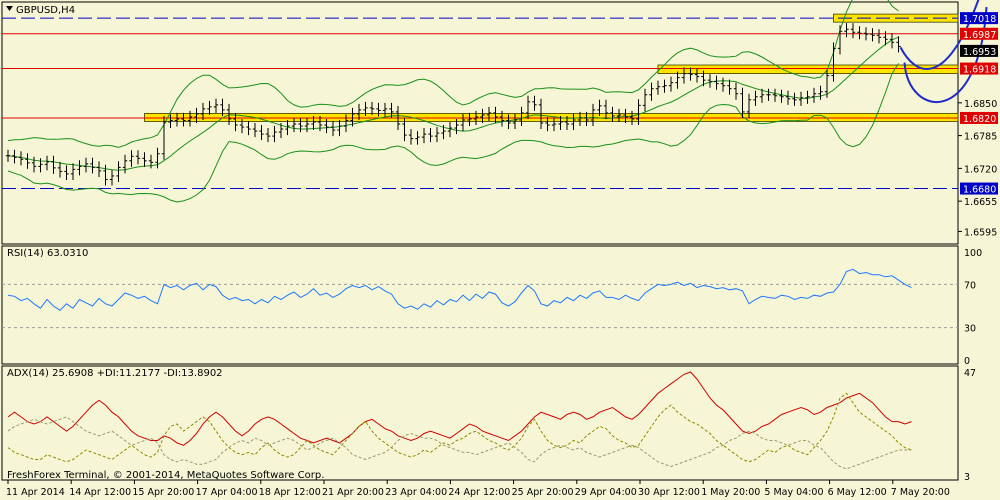  What do you see at coordinates (793, 492) in the screenshot?
I see `time-axis-tick-label: 5 May 04:00` at bounding box center [793, 492].